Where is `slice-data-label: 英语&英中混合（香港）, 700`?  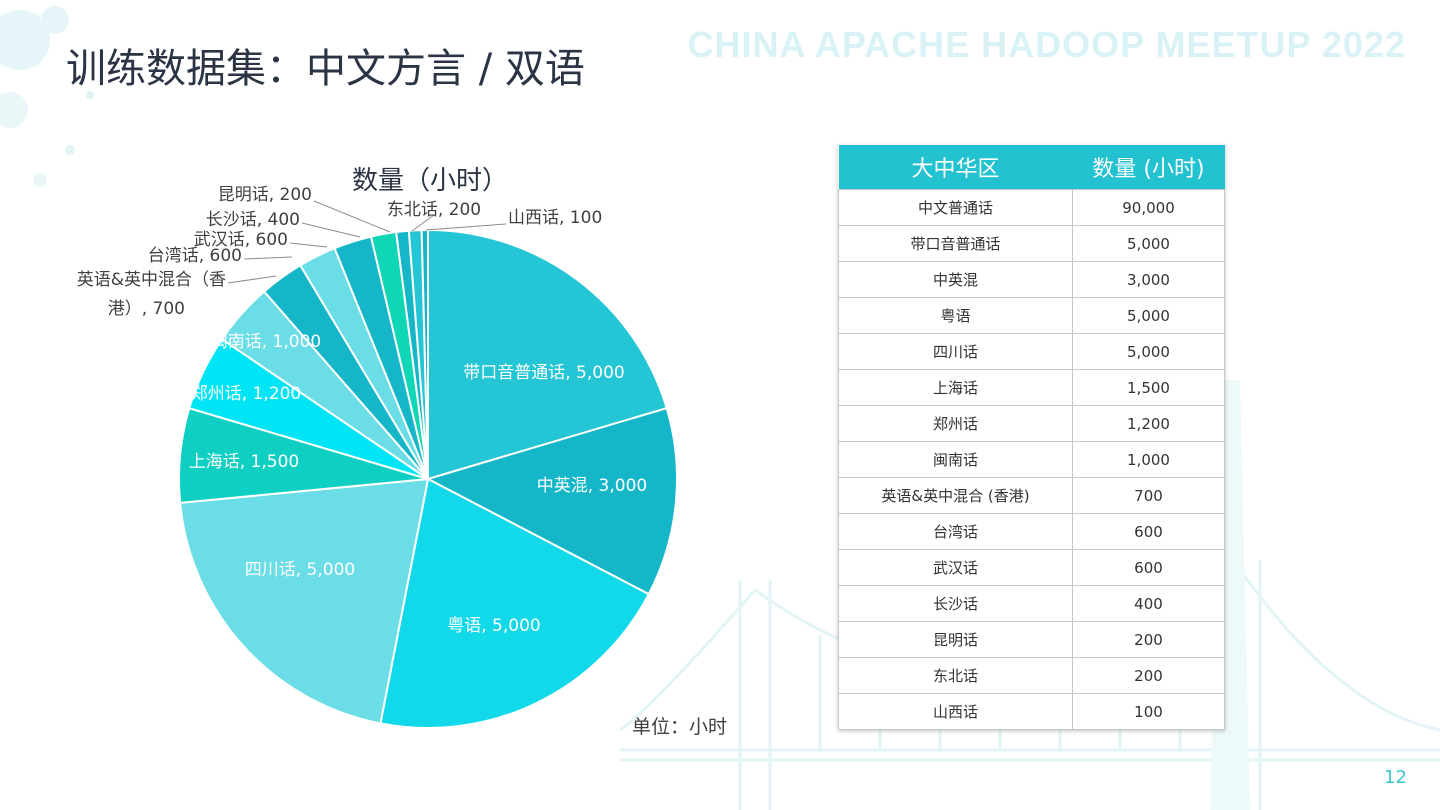 slice-data-label: 英语&英中混合（香港）, 700 is located at coordinates (151, 294).